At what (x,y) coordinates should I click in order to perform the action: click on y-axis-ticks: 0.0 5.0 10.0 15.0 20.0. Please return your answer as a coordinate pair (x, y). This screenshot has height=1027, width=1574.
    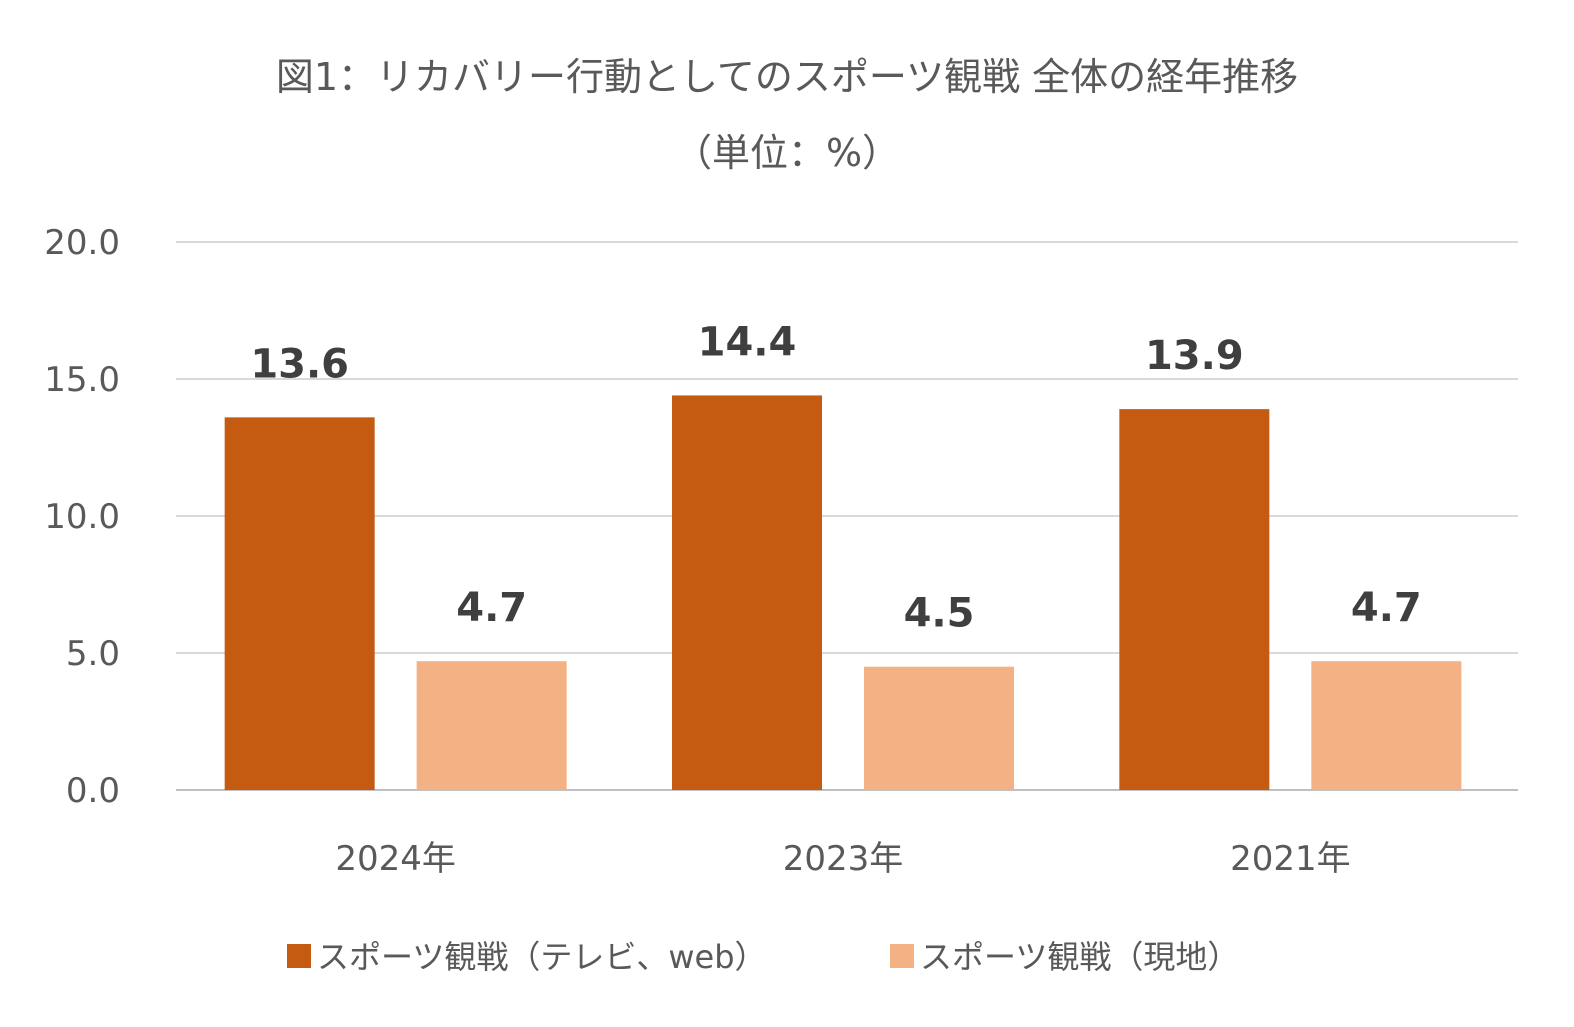
    Looking at the image, I should click on (82, 517).